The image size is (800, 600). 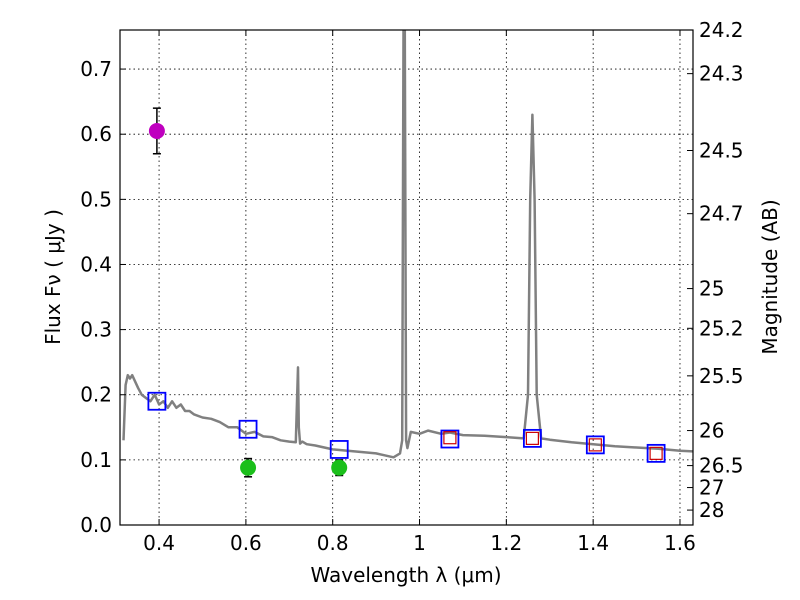 I want to click on x-tick-label: 0.6, so click(x=246, y=543).